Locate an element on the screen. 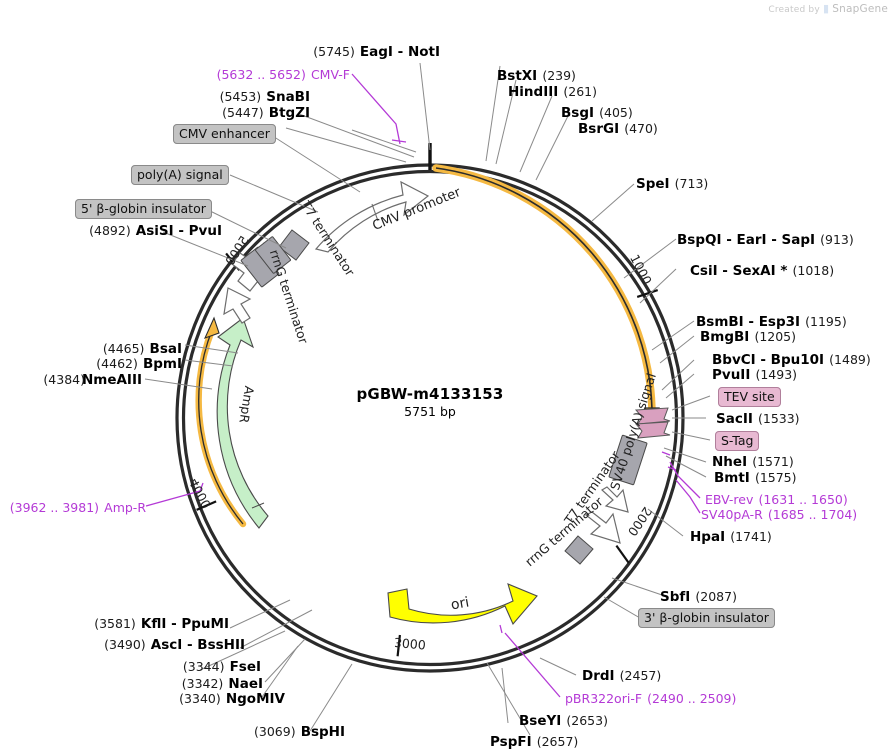  site-bsmbi-esp3i: BsmBI - Esp3I (1195) is located at coordinates (771, 321).